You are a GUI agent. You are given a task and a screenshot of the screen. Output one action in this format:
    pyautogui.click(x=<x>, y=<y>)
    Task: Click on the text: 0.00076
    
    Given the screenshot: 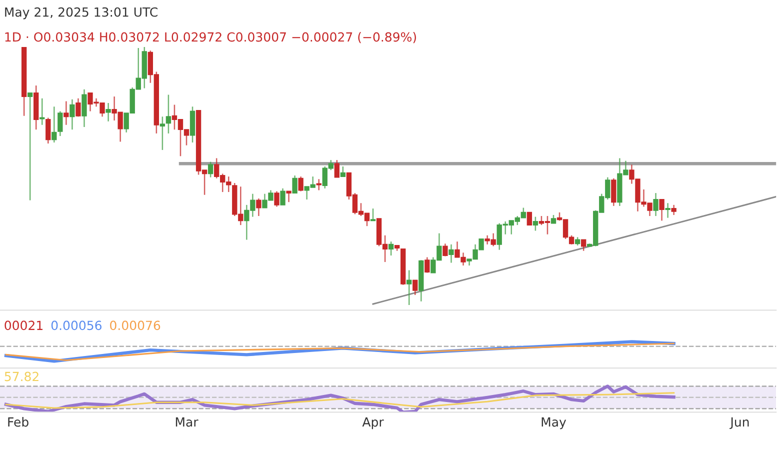 What is the action you would take?
    pyautogui.click(x=135, y=325)
    